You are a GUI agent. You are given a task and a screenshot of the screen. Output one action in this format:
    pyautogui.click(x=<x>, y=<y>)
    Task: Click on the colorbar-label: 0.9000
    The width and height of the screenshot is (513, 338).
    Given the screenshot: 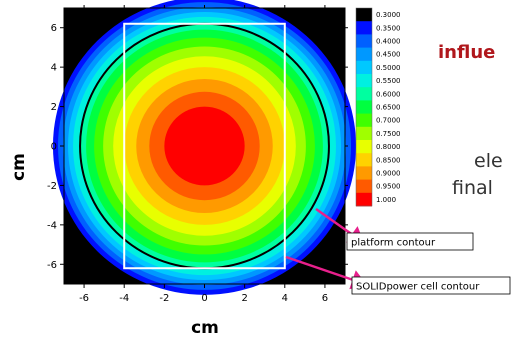 What is the action you would take?
    pyautogui.click(x=388, y=174)
    